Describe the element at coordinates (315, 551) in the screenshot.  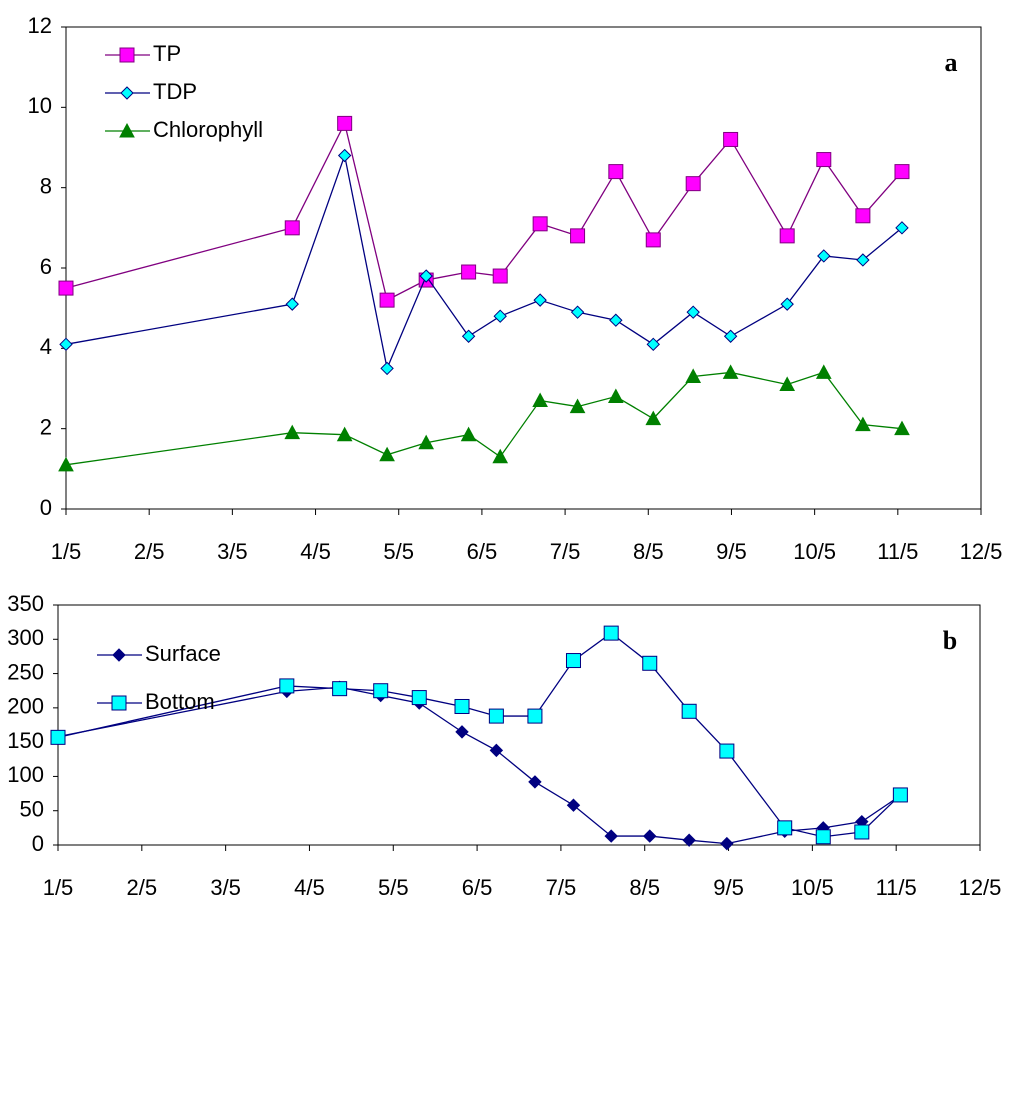
I see `x-tick-label: 4/5` at that location.